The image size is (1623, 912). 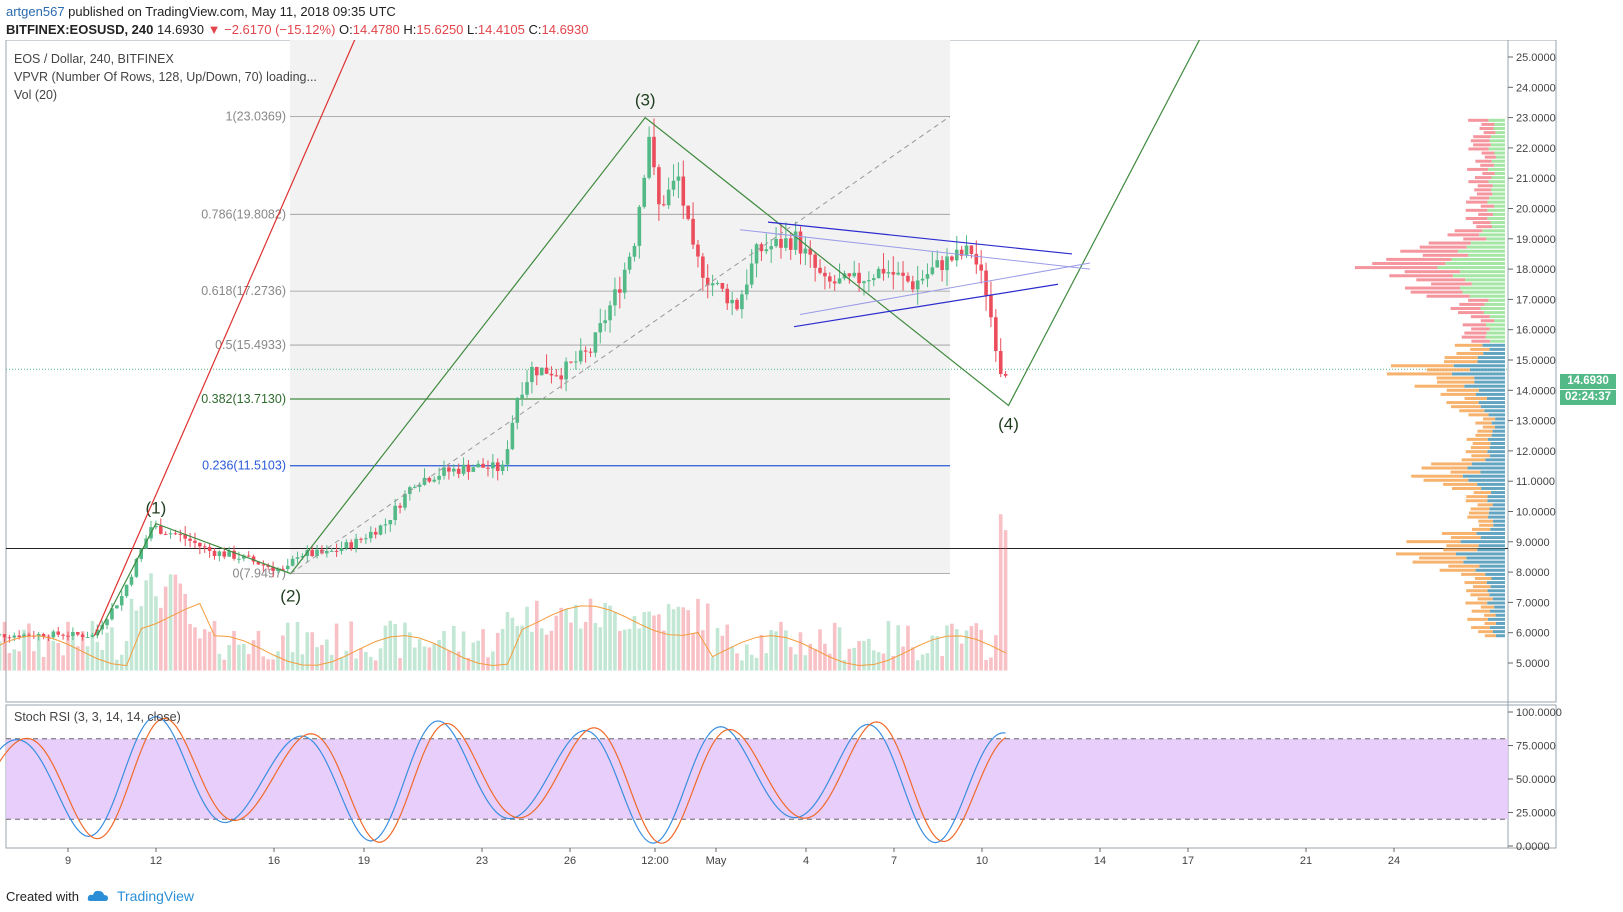 I want to click on stoch-rsi-legend: Stoch RSI (3, 3, 14, 14, close), so click(x=97, y=717).